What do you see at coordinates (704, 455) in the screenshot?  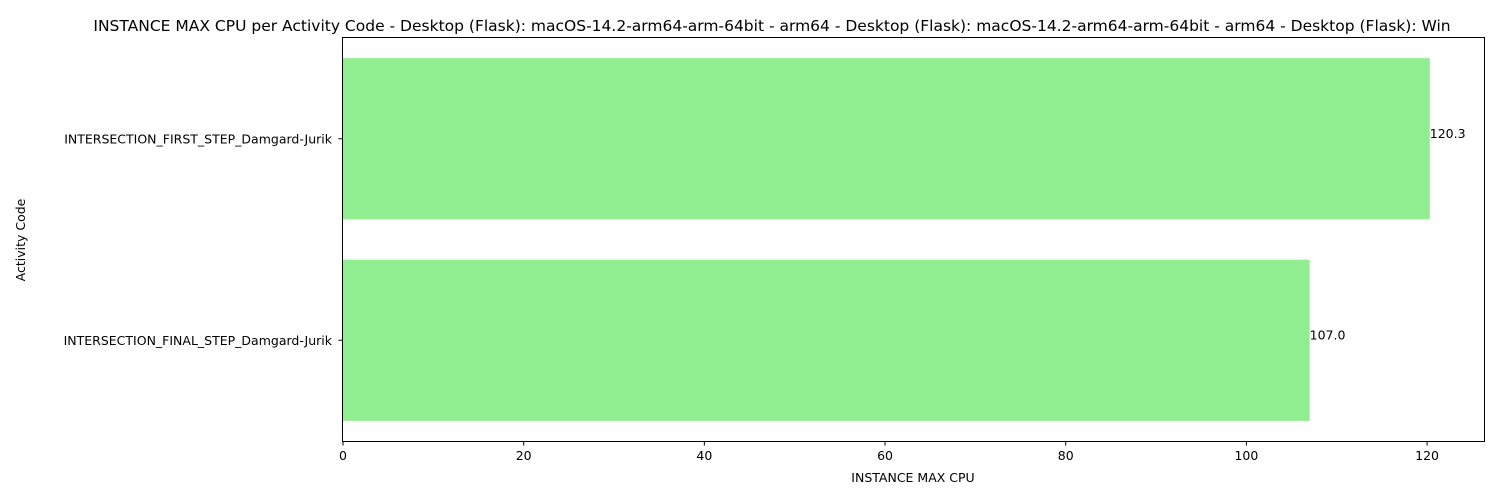 I see `x-tick-label: 40` at bounding box center [704, 455].